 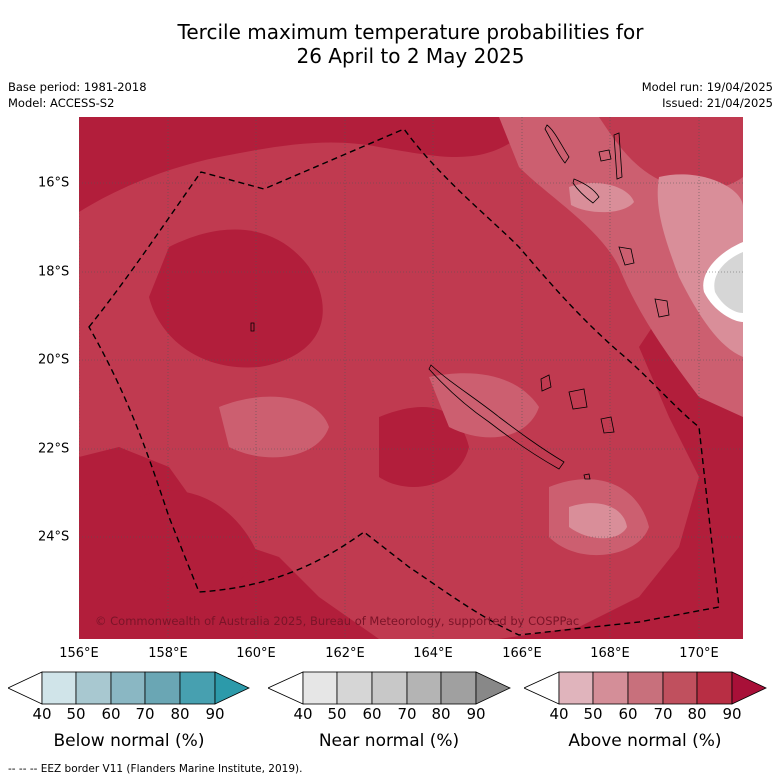 What do you see at coordinates (79, 653) in the screenshot?
I see `lon-label-156: 156°E` at bounding box center [79, 653].